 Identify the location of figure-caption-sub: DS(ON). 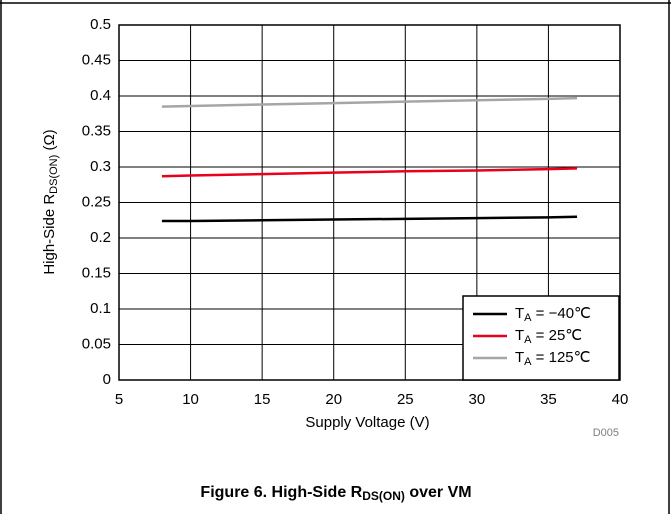
(383, 496).